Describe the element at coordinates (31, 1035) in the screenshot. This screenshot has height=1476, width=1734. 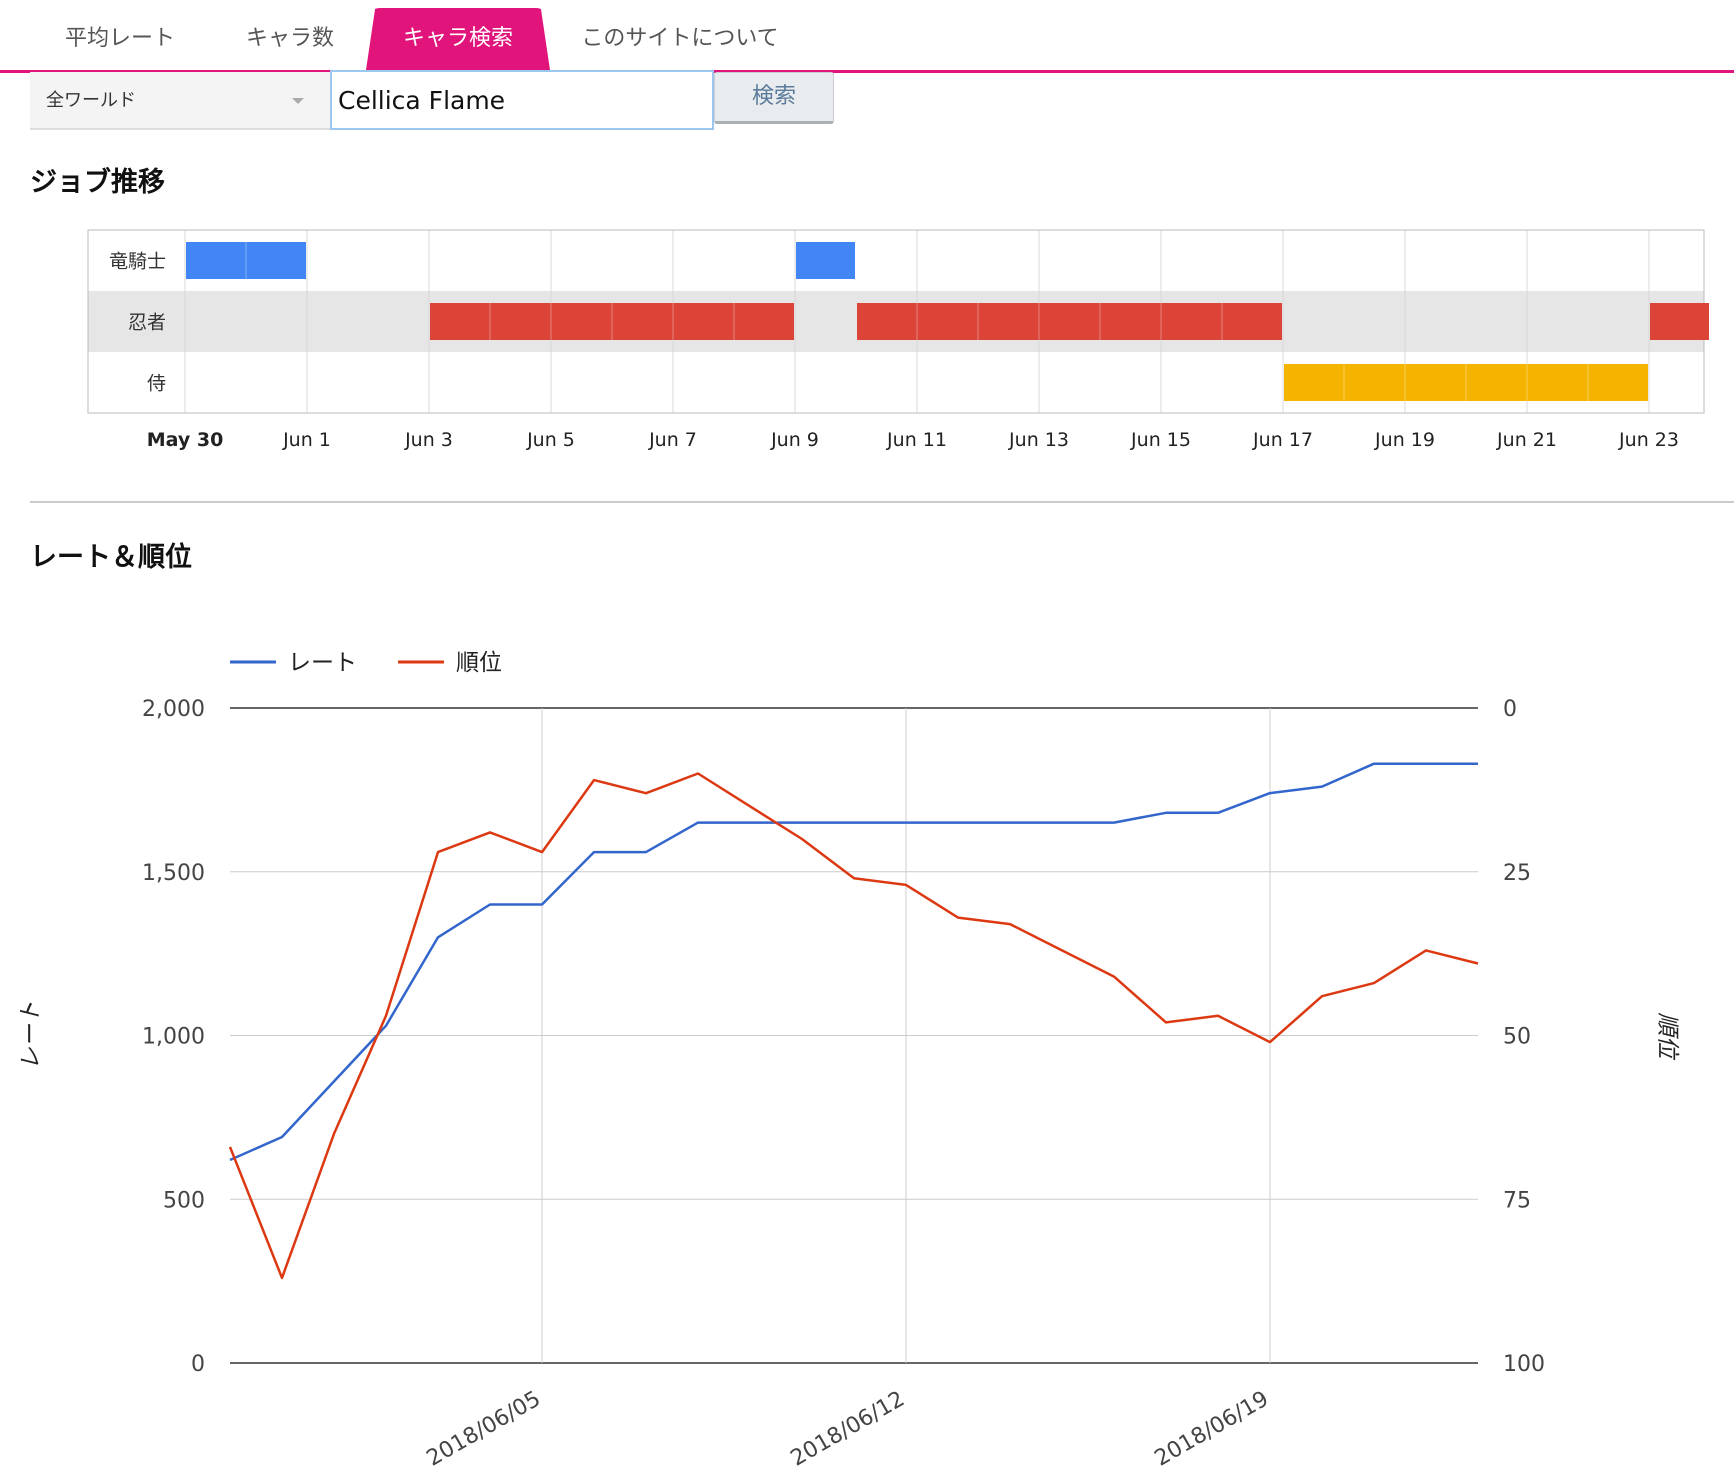
I see `left-axis-title: レート` at that location.